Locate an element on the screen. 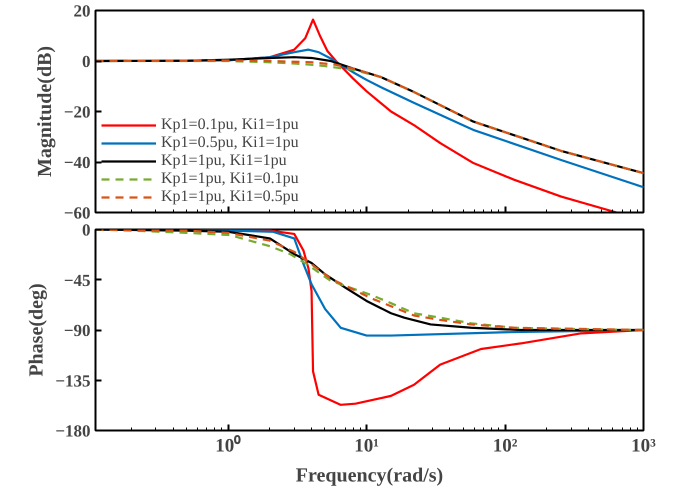 This screenshot has height=504, width=686. y-tick-label: −90 is located at coordinates (77, 330).